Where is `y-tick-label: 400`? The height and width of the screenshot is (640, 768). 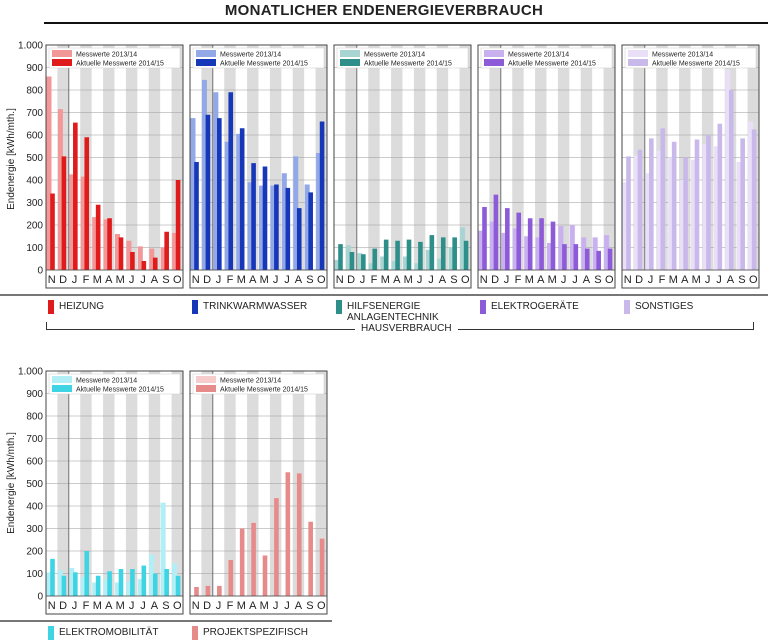
y-tick-label: 400 is located at coordinates (34, 507).